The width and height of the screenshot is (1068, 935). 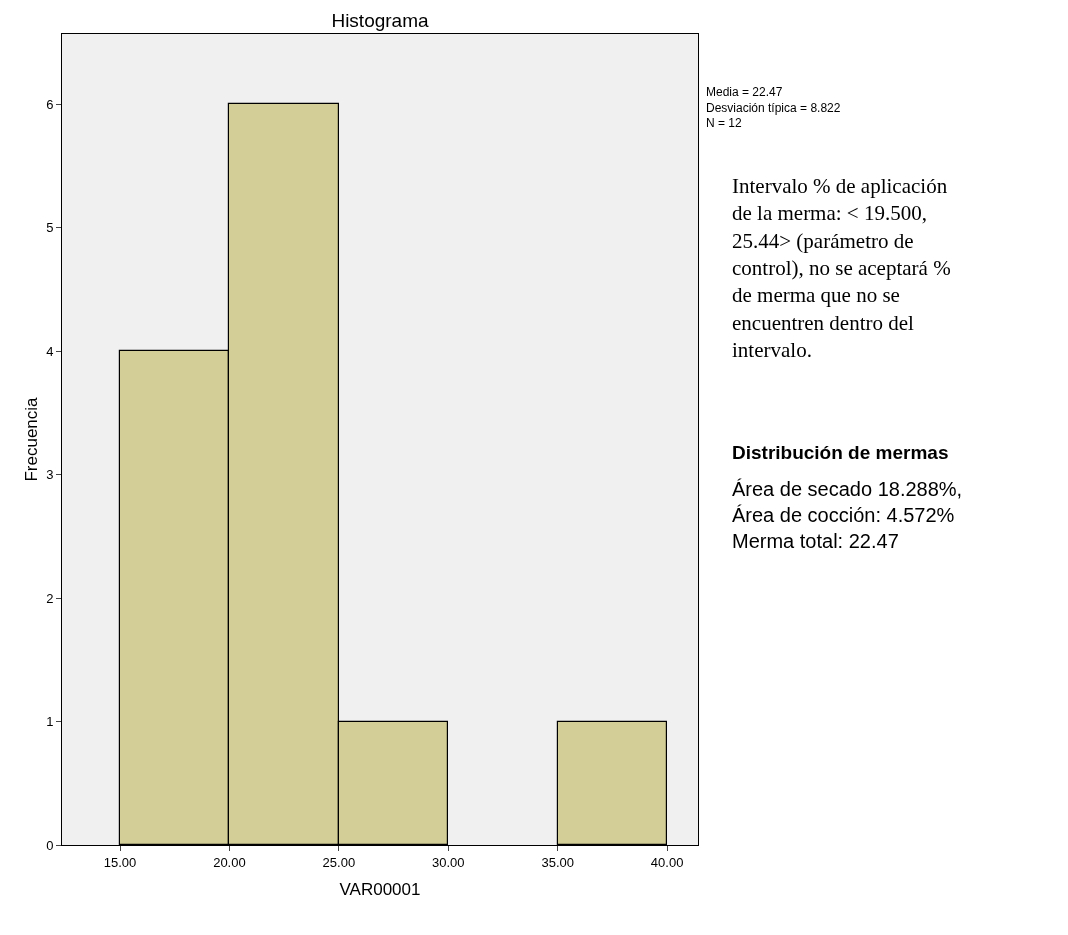 What do you see at coordinates (50, 845) in the screenshot?
I see `y-tick-label: 0` at bounding box center [50, 845].